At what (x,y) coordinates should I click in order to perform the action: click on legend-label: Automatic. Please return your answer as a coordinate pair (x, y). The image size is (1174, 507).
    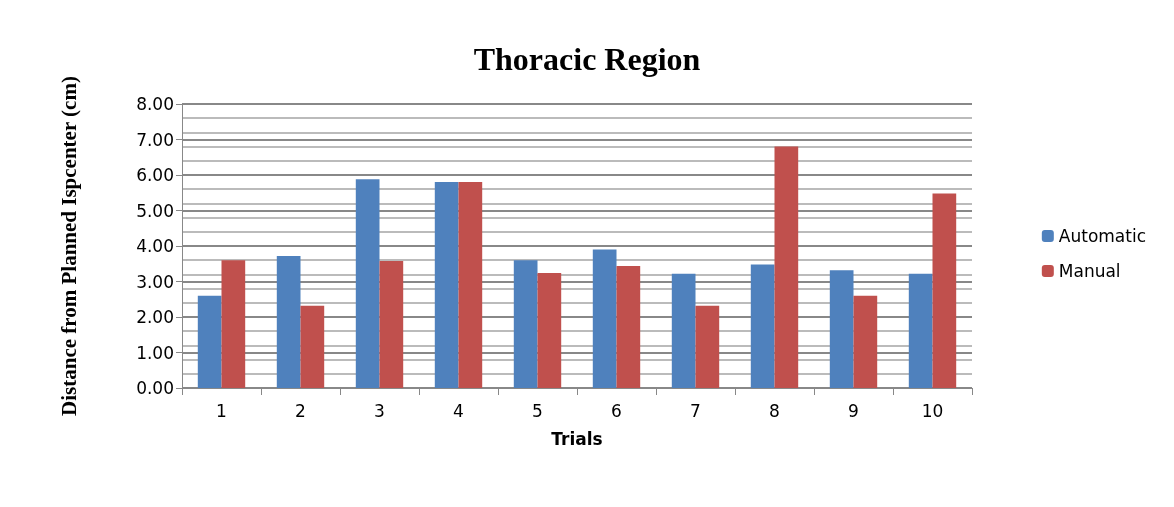
    Looking at the image, I should click on (1102, 236).